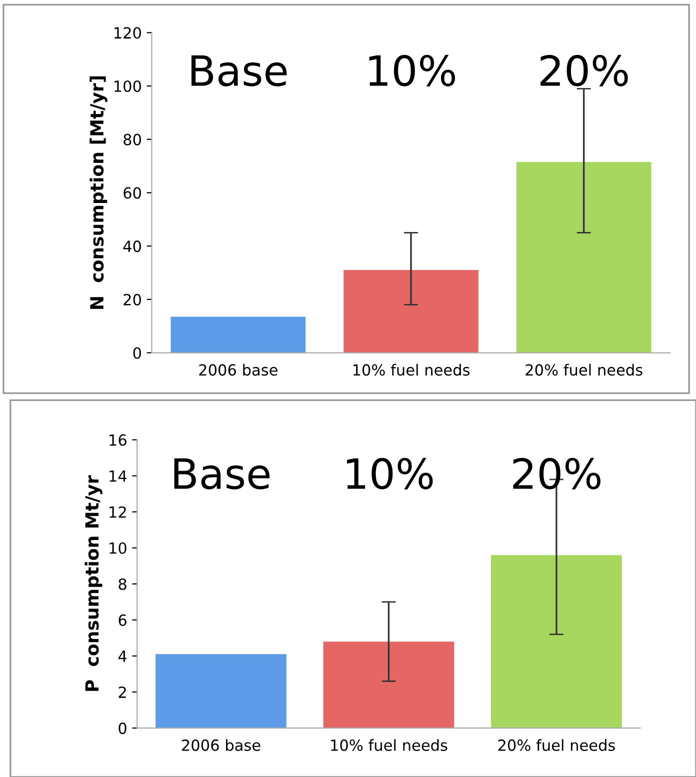  Describe the element at coordinates (118, 440) in the screenshot. I see `y-tick-label: 16` at that location.